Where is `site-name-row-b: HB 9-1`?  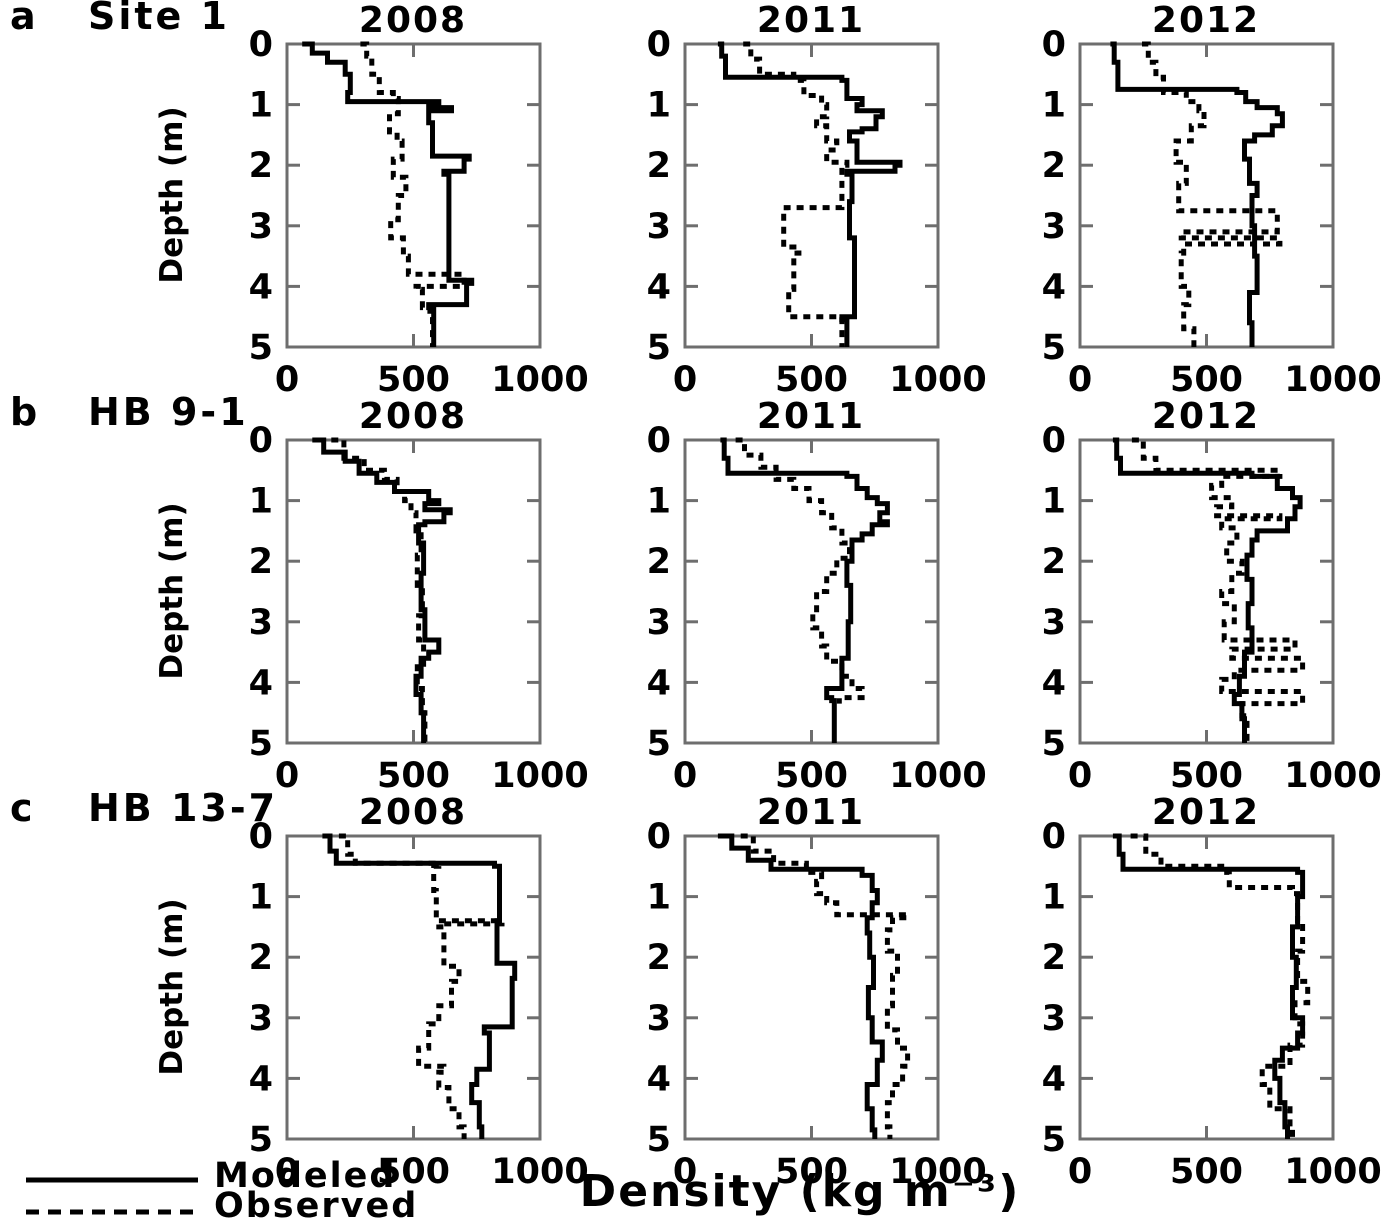 site-name-row-b: HB 9-1 is located at coordinates (168, 412).